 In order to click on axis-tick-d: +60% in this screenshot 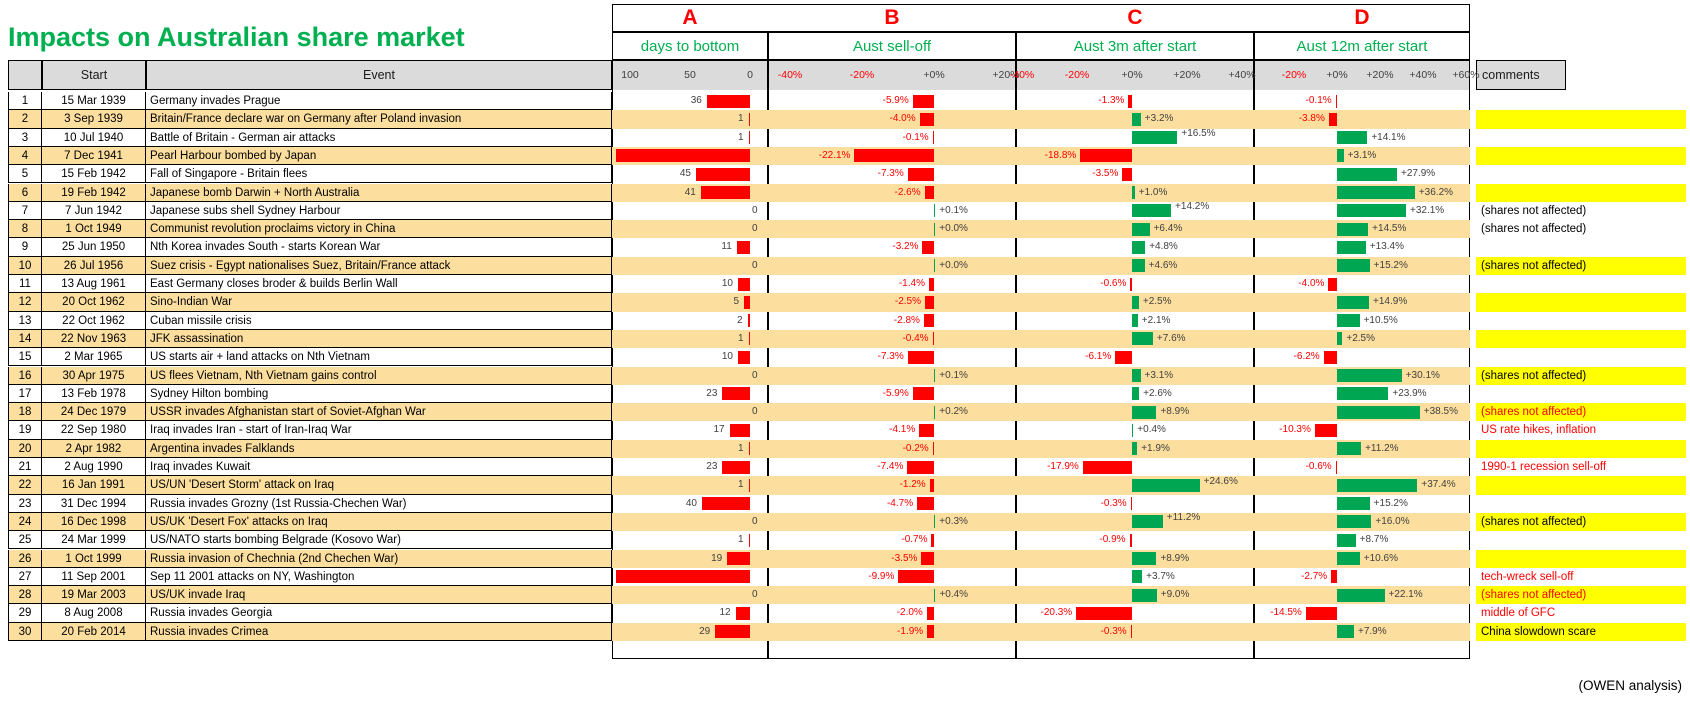, I will do `click(1466, 75)`.